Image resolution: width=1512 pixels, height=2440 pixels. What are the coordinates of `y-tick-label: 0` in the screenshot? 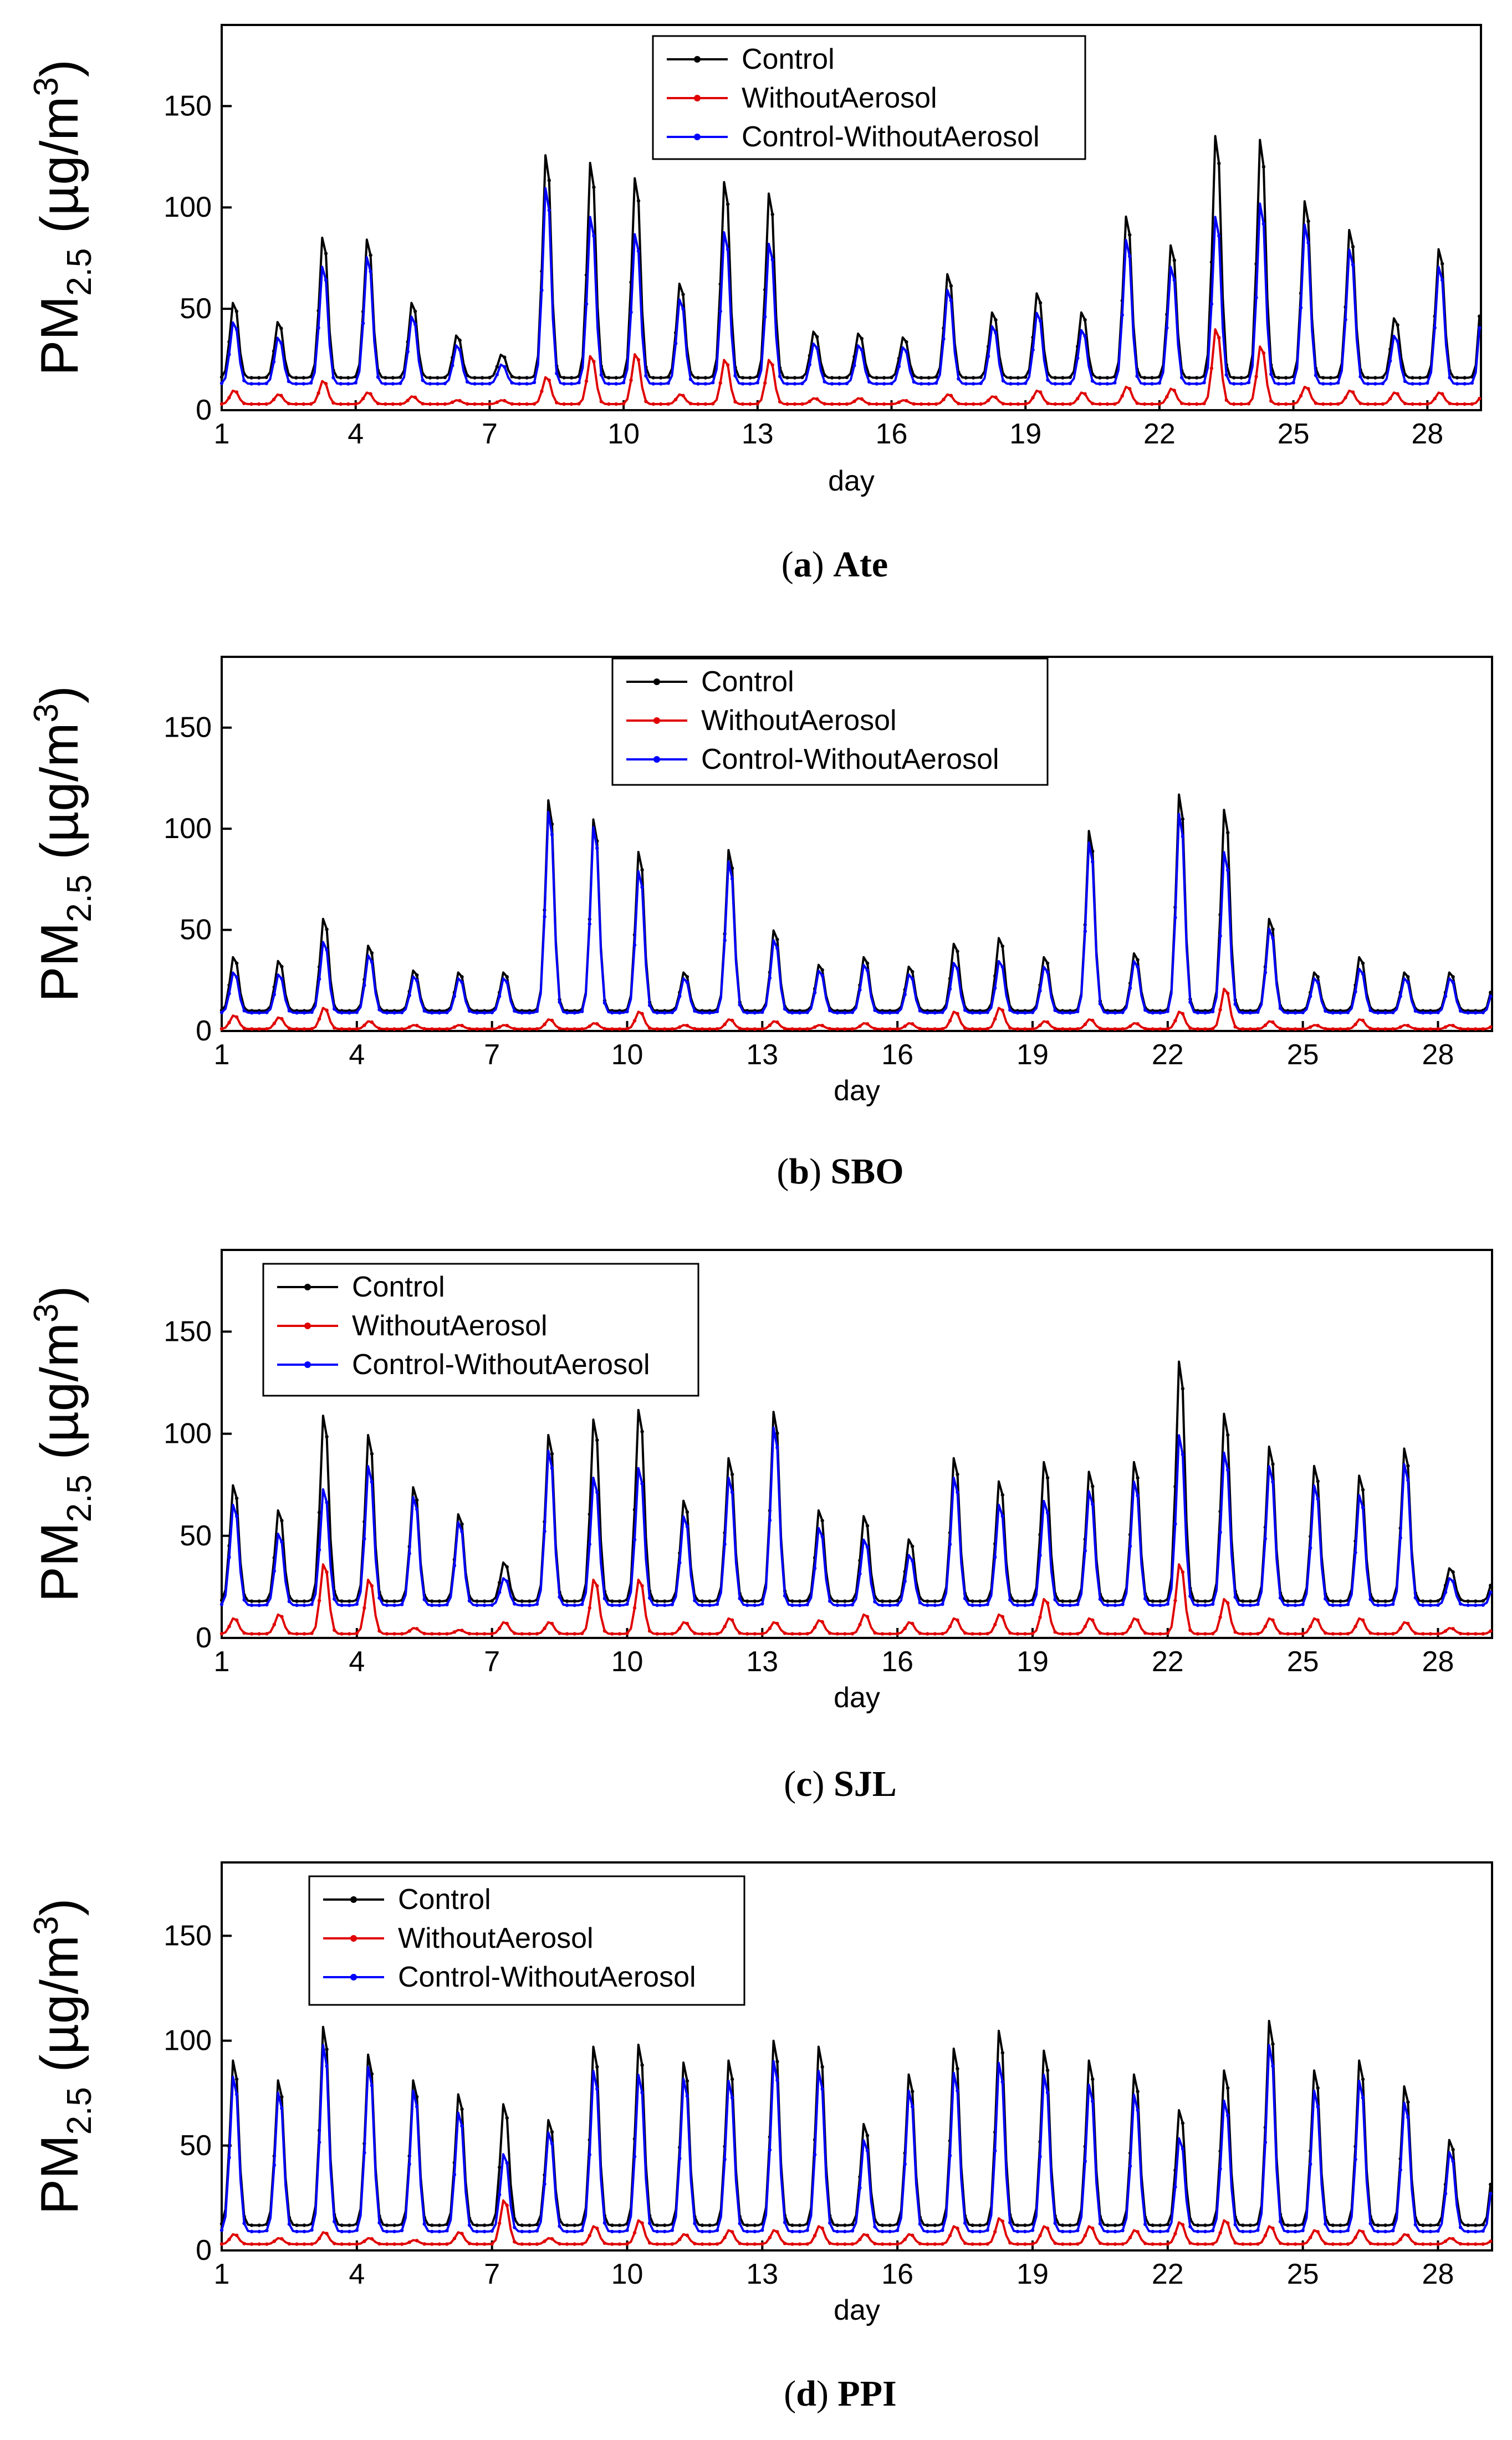 It's located at (204, 2250).